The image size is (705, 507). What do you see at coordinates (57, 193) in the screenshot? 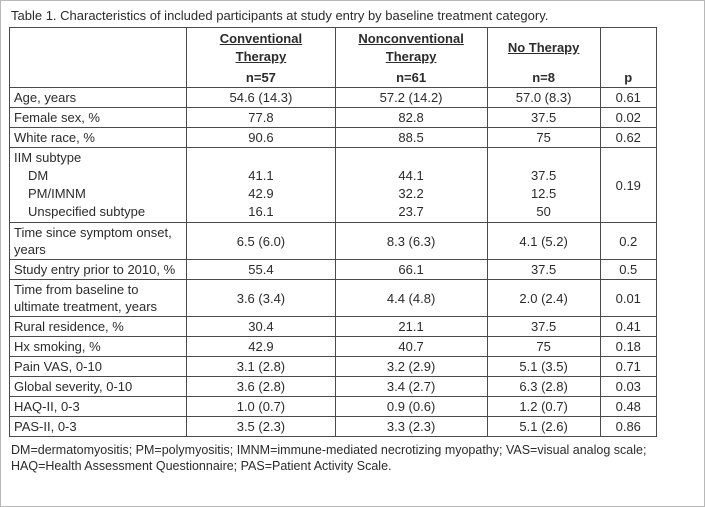
I see `group-subrow-label: PM/IMNM` at bounding box center [57, 193].